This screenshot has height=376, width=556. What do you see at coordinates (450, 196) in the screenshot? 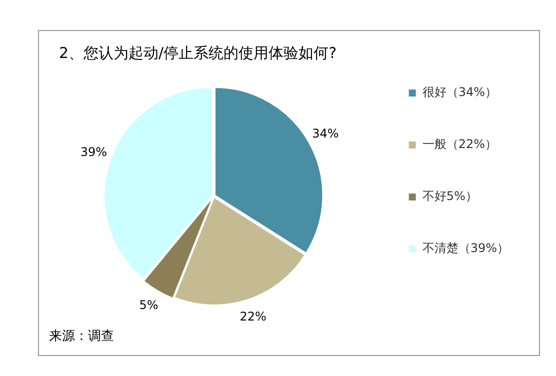
I see `legend-label: 不好5%）` at bounding box center [450, 196].